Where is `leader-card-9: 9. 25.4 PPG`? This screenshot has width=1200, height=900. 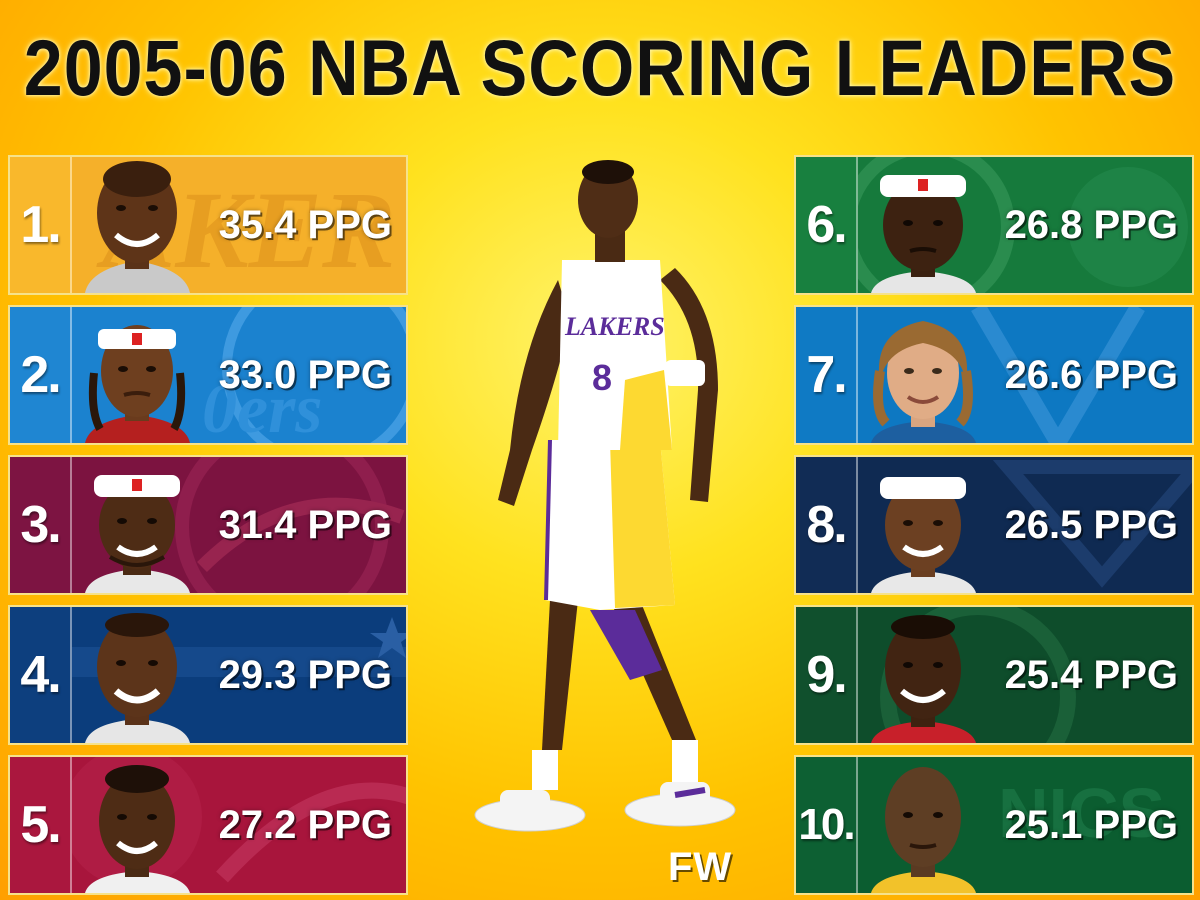
leader-card-9: 9. 25.4 PPG is located at coordinates (994, 675).